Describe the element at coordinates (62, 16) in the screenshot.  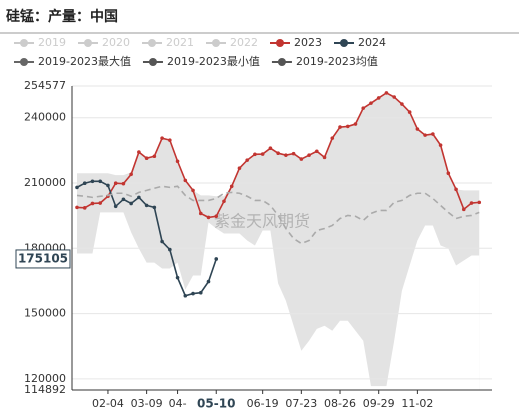
I see `chart-title: 硅锰：产量：中国` at that location.